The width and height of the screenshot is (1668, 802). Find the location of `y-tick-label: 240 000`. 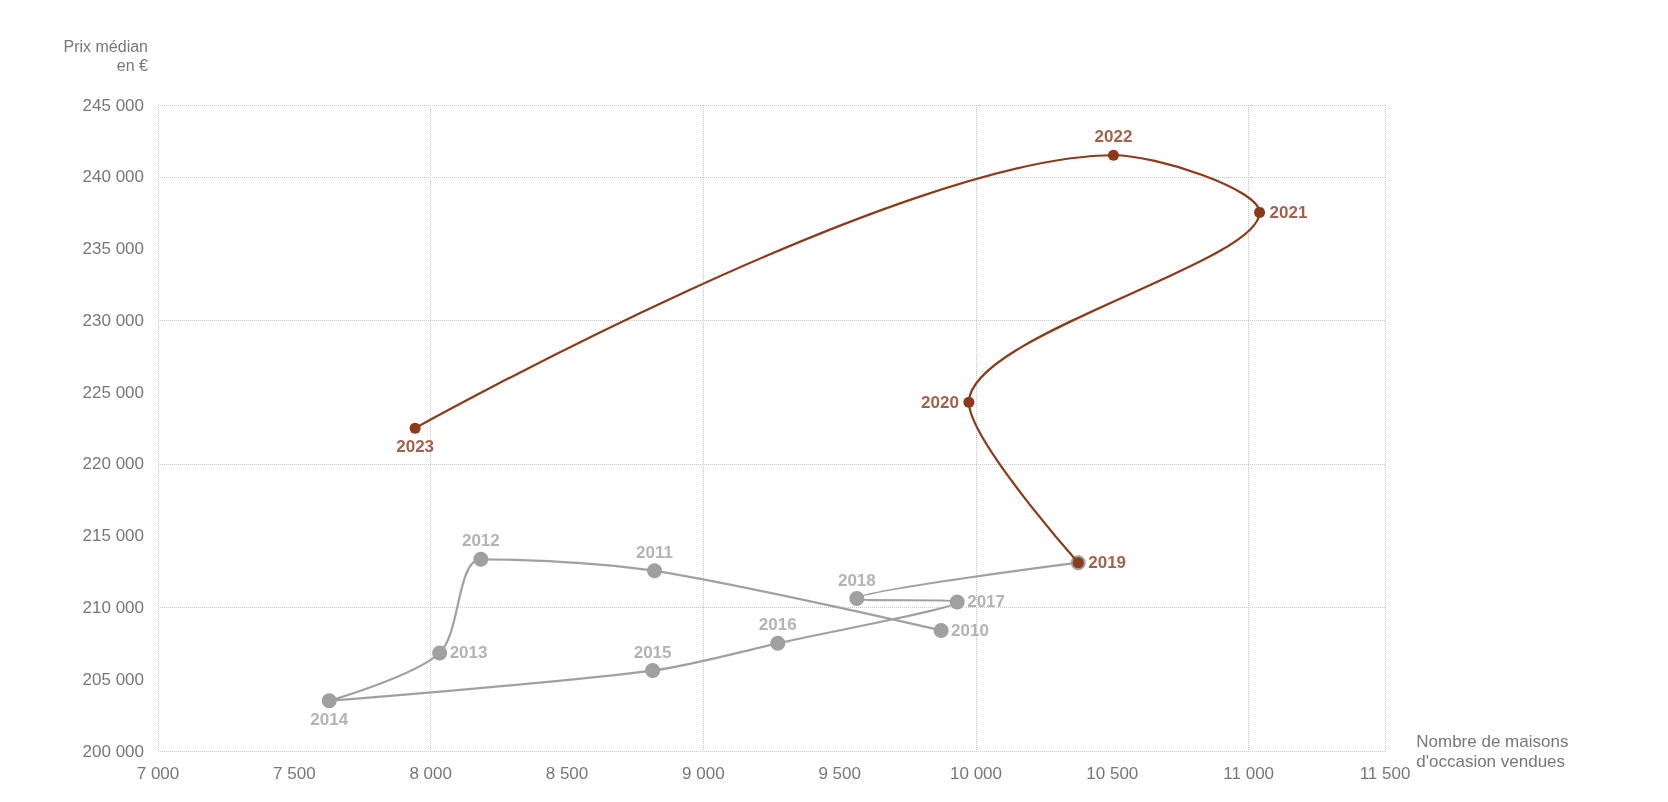

y-tick-label: 240 000 is located at coordinates (113, 177).